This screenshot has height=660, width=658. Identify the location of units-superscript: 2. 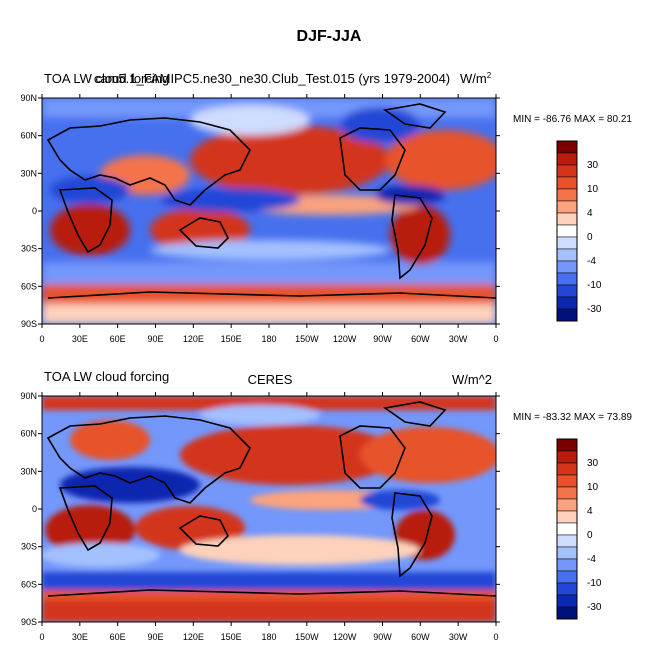
(489, 75).